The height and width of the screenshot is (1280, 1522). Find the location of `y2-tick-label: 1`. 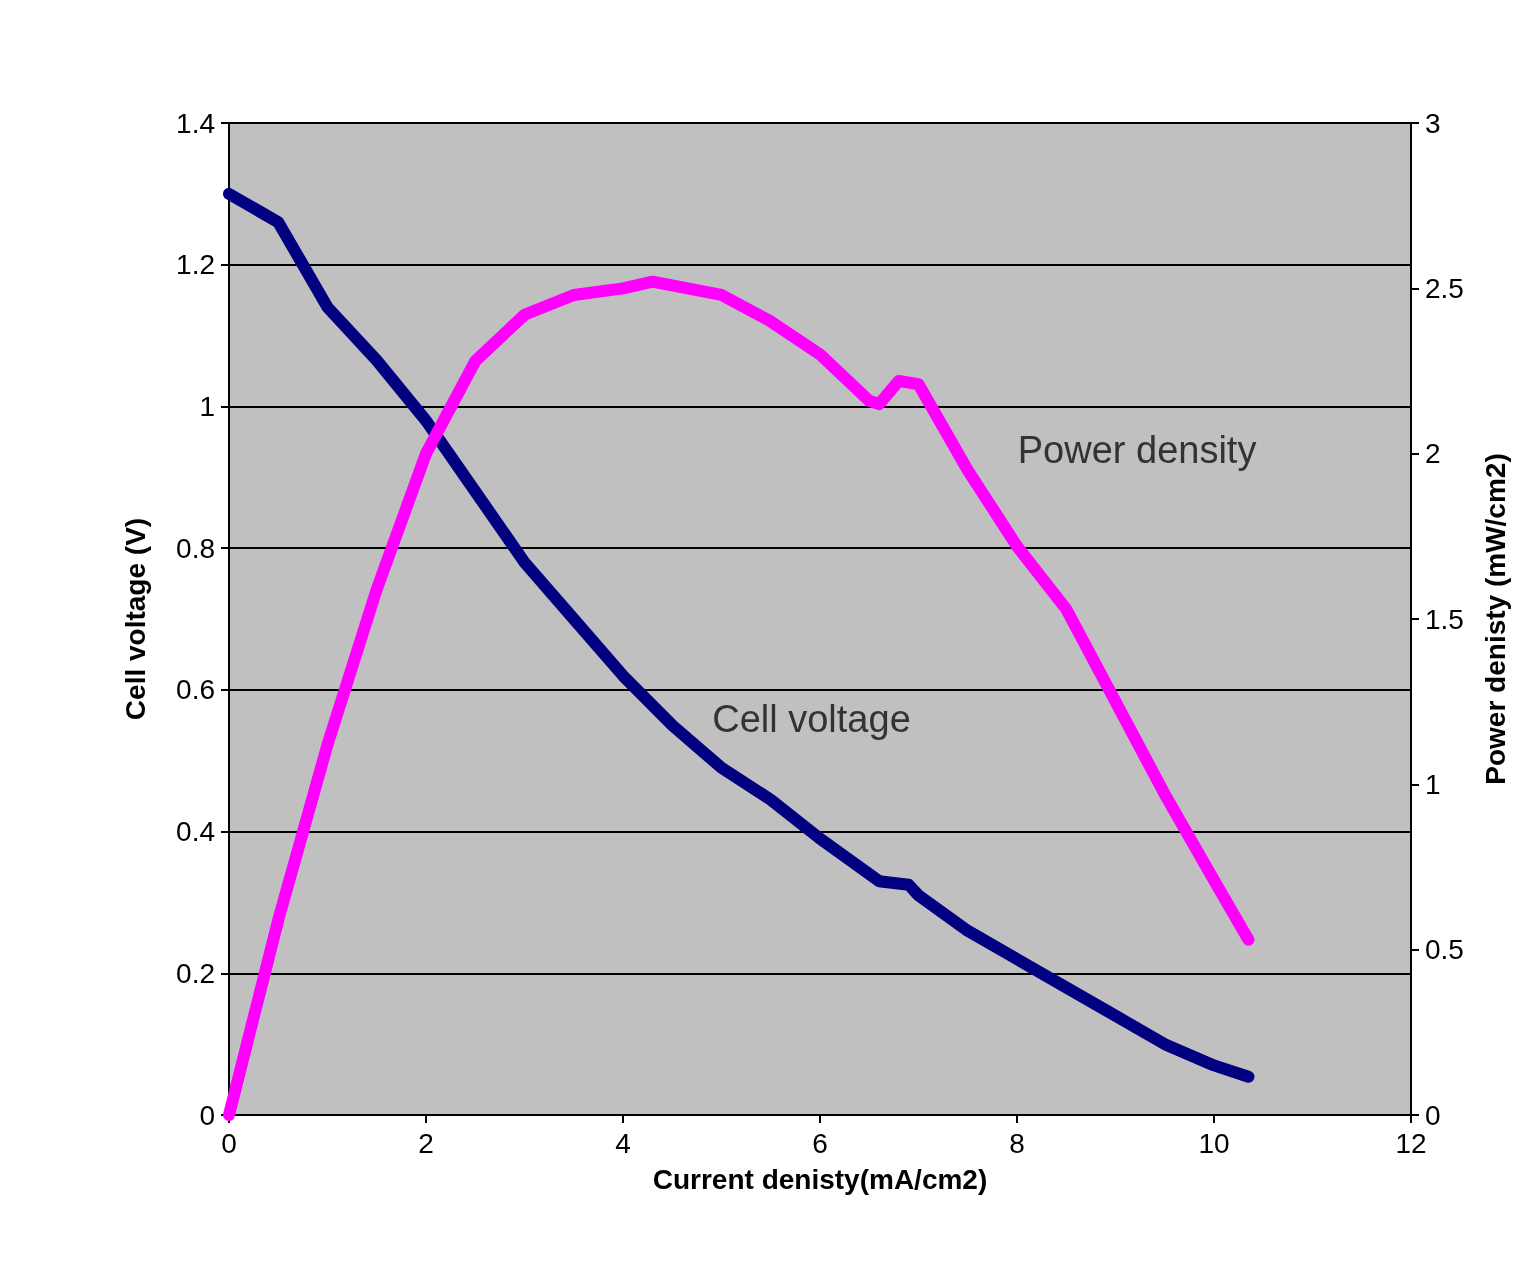

y2-tick-label: 1 is located at coordinates (1433, 784).